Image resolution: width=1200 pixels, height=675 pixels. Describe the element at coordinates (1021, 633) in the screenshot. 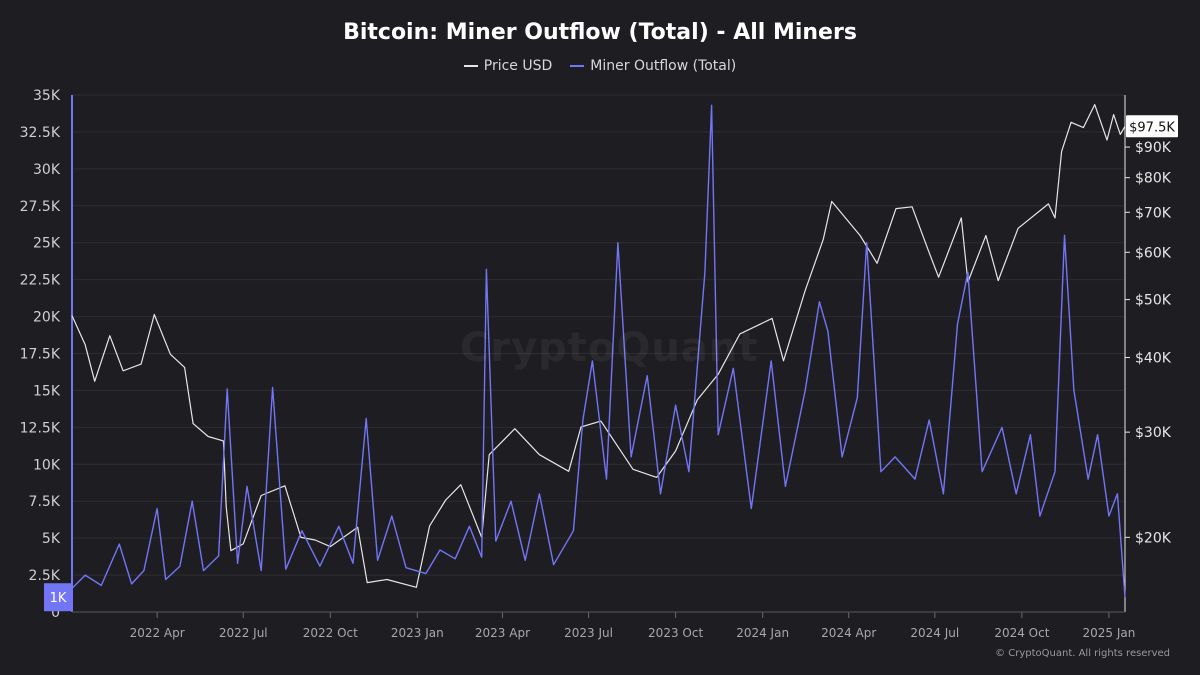

I see `x-tick-label: 2024 Oct` at that location.